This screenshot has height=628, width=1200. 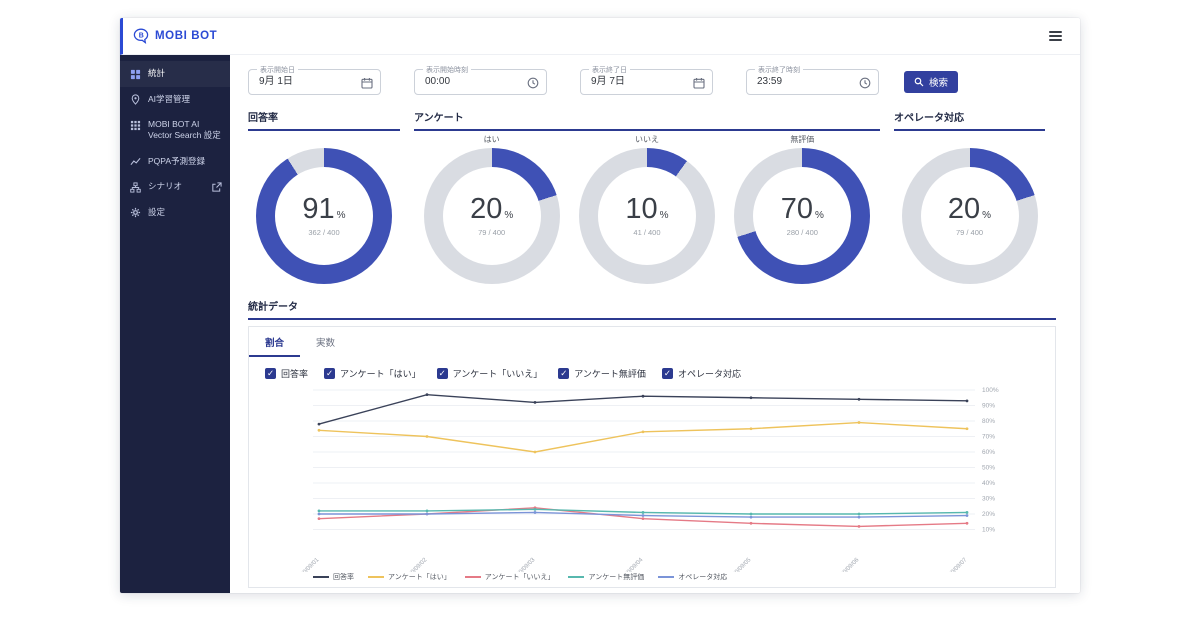 I want to click on section-title: オペレータ対応, so click(x=969, y=120).